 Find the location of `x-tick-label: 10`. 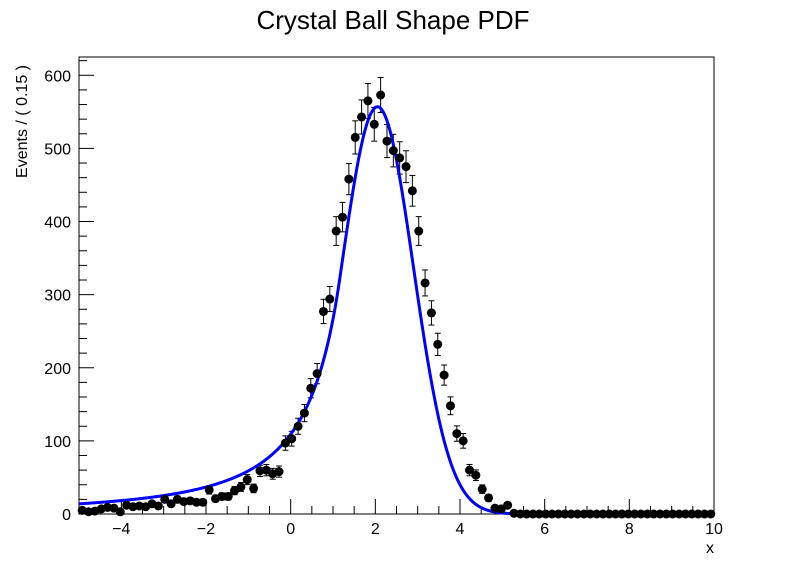

x-tick-label: 10 is located at coordinates (714, 529).